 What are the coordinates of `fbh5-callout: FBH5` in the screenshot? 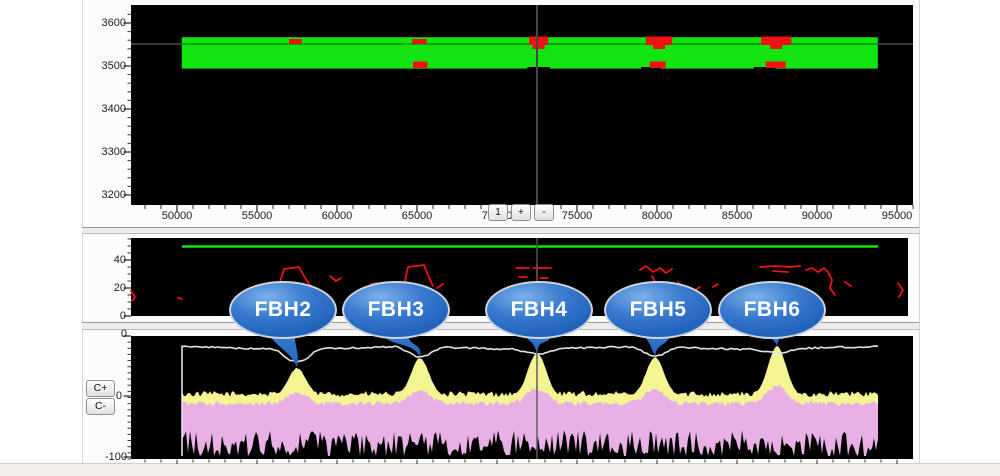 It's located at (658, 310).